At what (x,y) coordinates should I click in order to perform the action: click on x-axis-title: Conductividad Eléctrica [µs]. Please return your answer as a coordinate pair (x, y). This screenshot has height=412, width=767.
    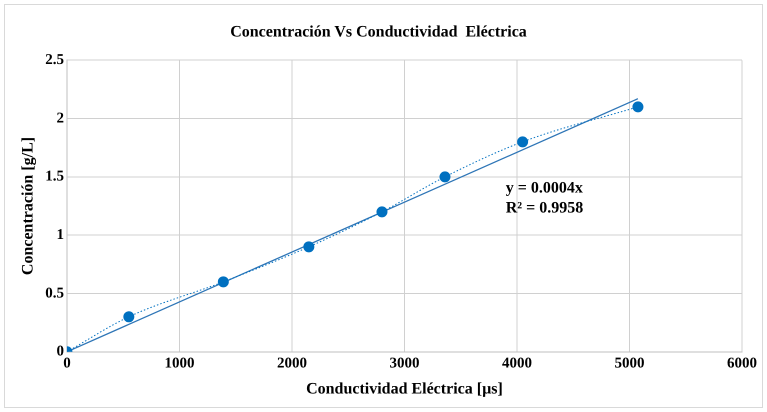
    Looking at the image, I should click on (404, 389).